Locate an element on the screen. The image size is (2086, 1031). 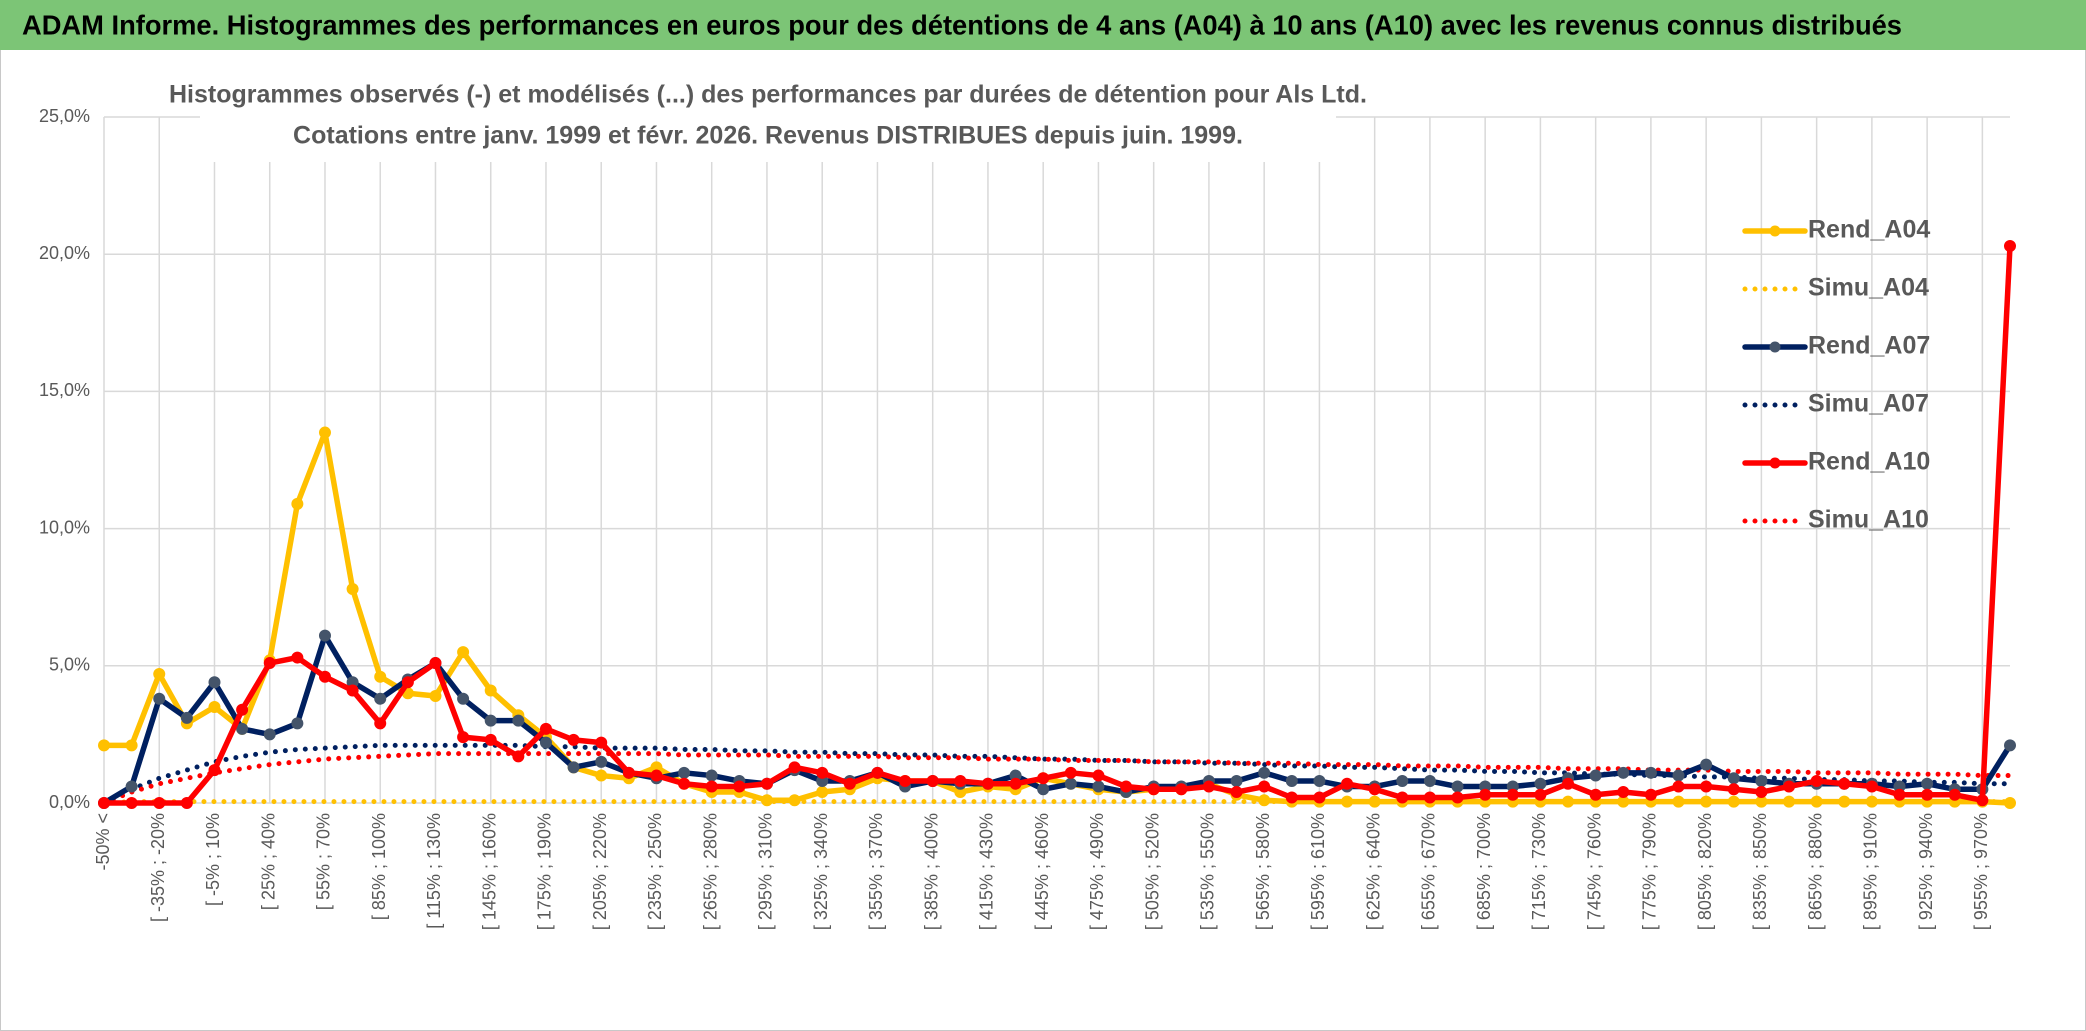
x-tick-label: [ 835% ; 850% is located at coordinates (1760, 871).